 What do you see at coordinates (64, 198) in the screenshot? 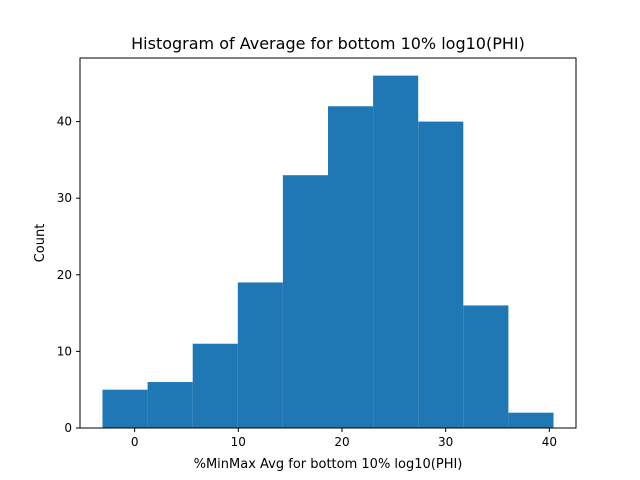
I see `y-tick-label: 30` at bounding box center [64, 198].